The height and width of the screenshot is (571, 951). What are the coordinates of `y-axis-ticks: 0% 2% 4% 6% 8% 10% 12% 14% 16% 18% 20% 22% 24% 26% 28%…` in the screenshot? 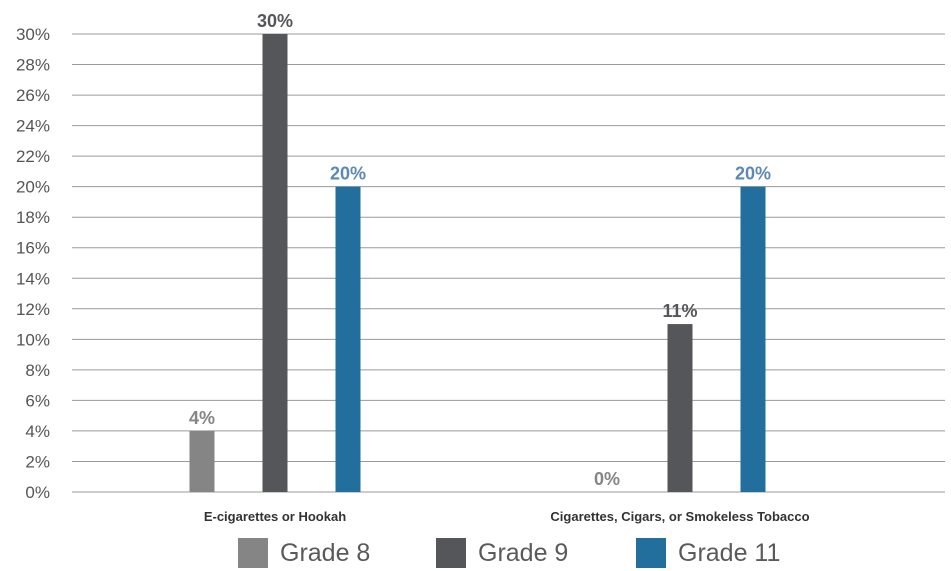 It's located at (33, 263).